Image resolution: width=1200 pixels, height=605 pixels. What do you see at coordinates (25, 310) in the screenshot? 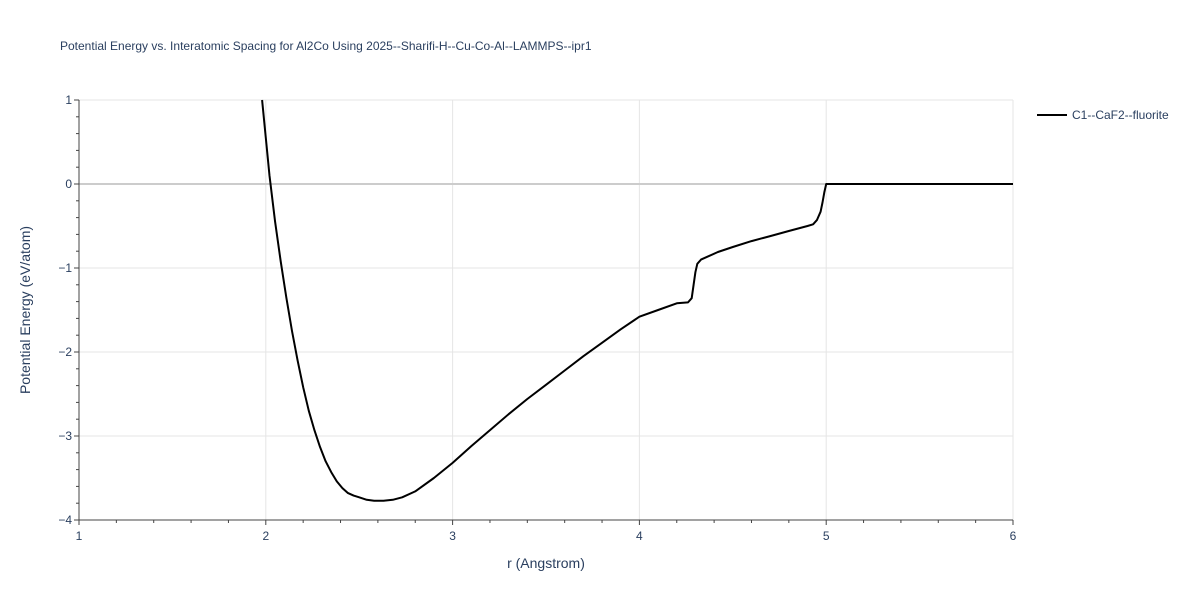
I see `y-axis-title: Potential Energy (eV/atom)` at bounding box center [25, 310].